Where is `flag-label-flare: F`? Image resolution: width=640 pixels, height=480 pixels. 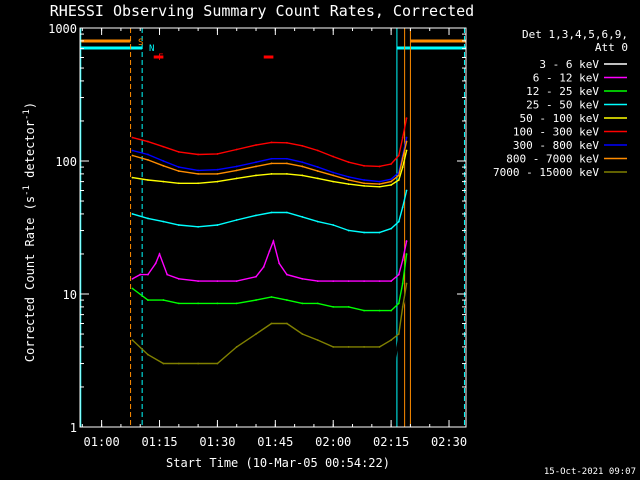 flag-label-flare: F is located at coordinates (160, 58).